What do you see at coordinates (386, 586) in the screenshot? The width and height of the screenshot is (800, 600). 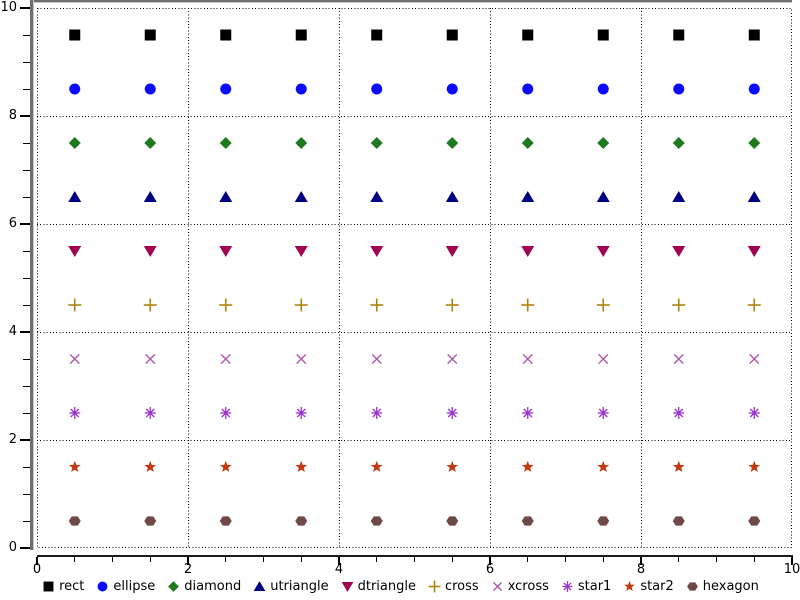 I see `legend-label: dtriangle` at bounding box center [386, 586].